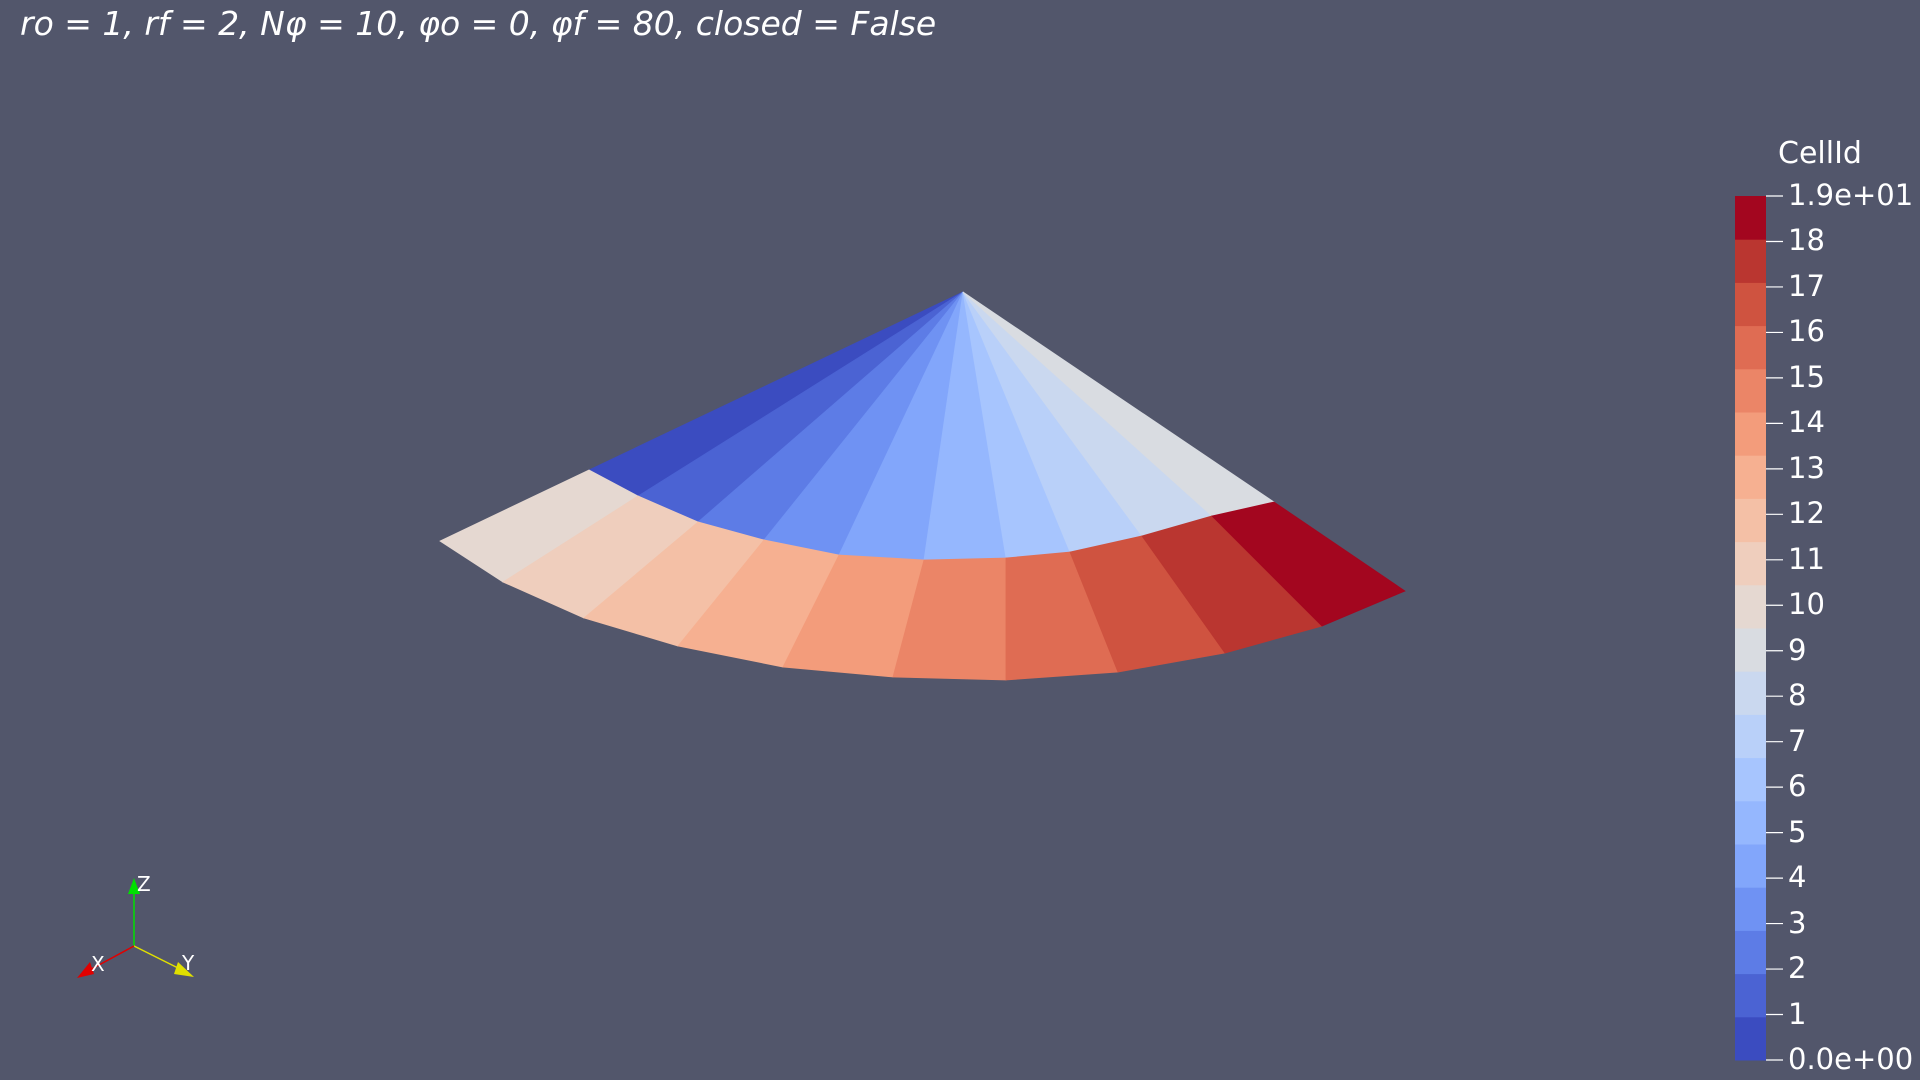 This screenshot has height=1080, width=1920. What do you see at coordinates (1806, 331) in the screenshot?
I see `tick-label: 16` at bounding box center [1806, 331].